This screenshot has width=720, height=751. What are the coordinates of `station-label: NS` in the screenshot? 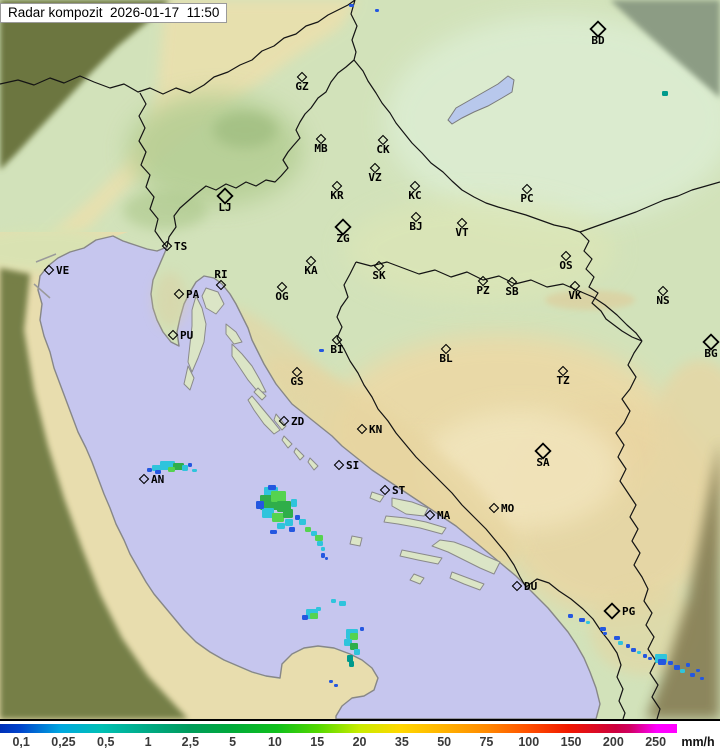 It's located at (662, 300).